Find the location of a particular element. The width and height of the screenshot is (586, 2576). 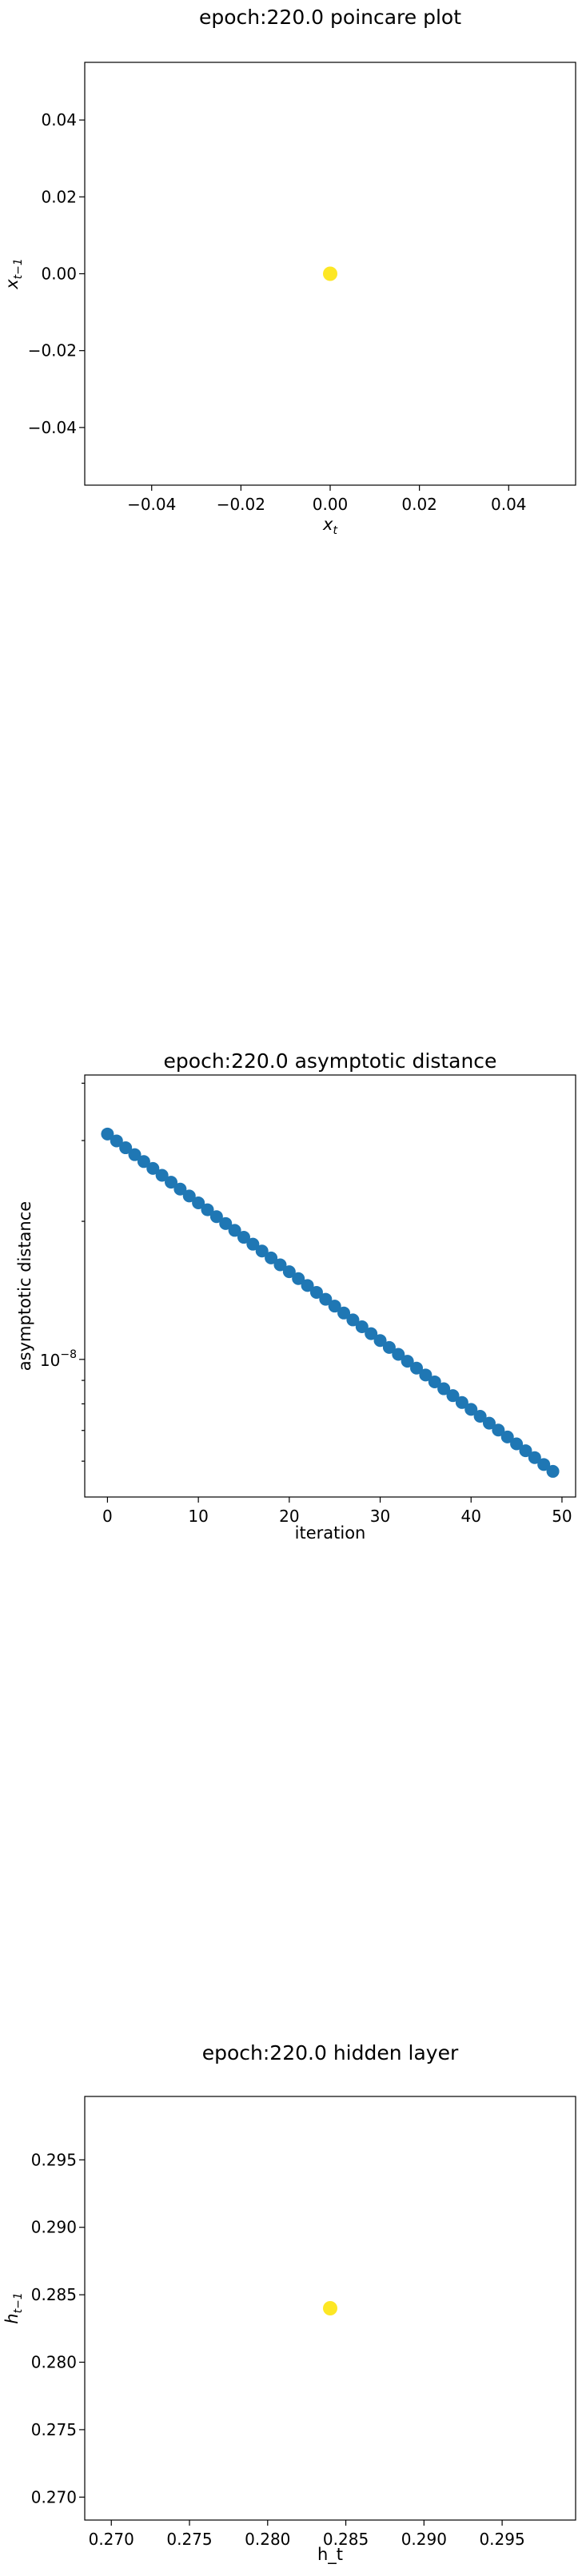

chart-title: epoch:220.0 poincare plot is located at coordinates (330, 17).